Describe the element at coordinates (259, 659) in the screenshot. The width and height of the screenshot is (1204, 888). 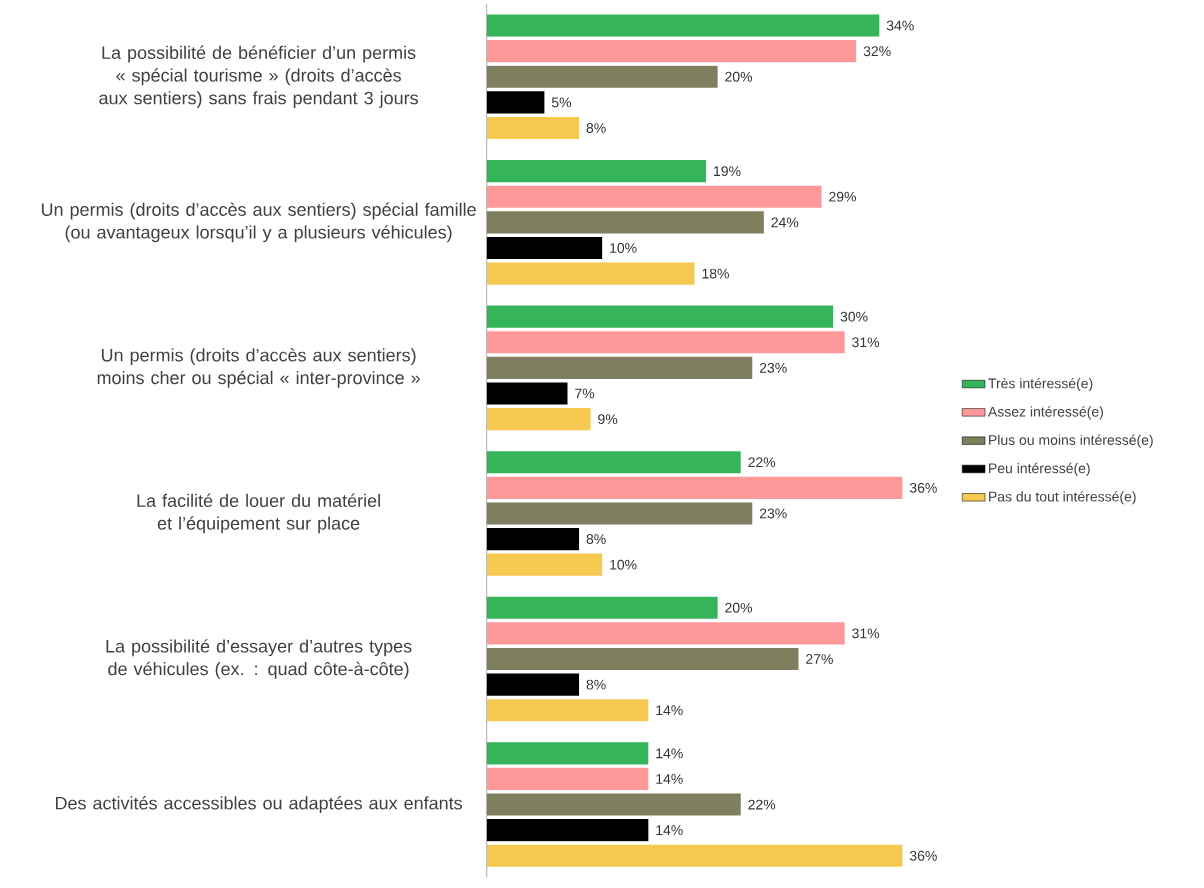
I see `y-tick-label: La possibilité d’essayer d’autres types de véhicules (ex. : quad côte-à-côte)` at that location.